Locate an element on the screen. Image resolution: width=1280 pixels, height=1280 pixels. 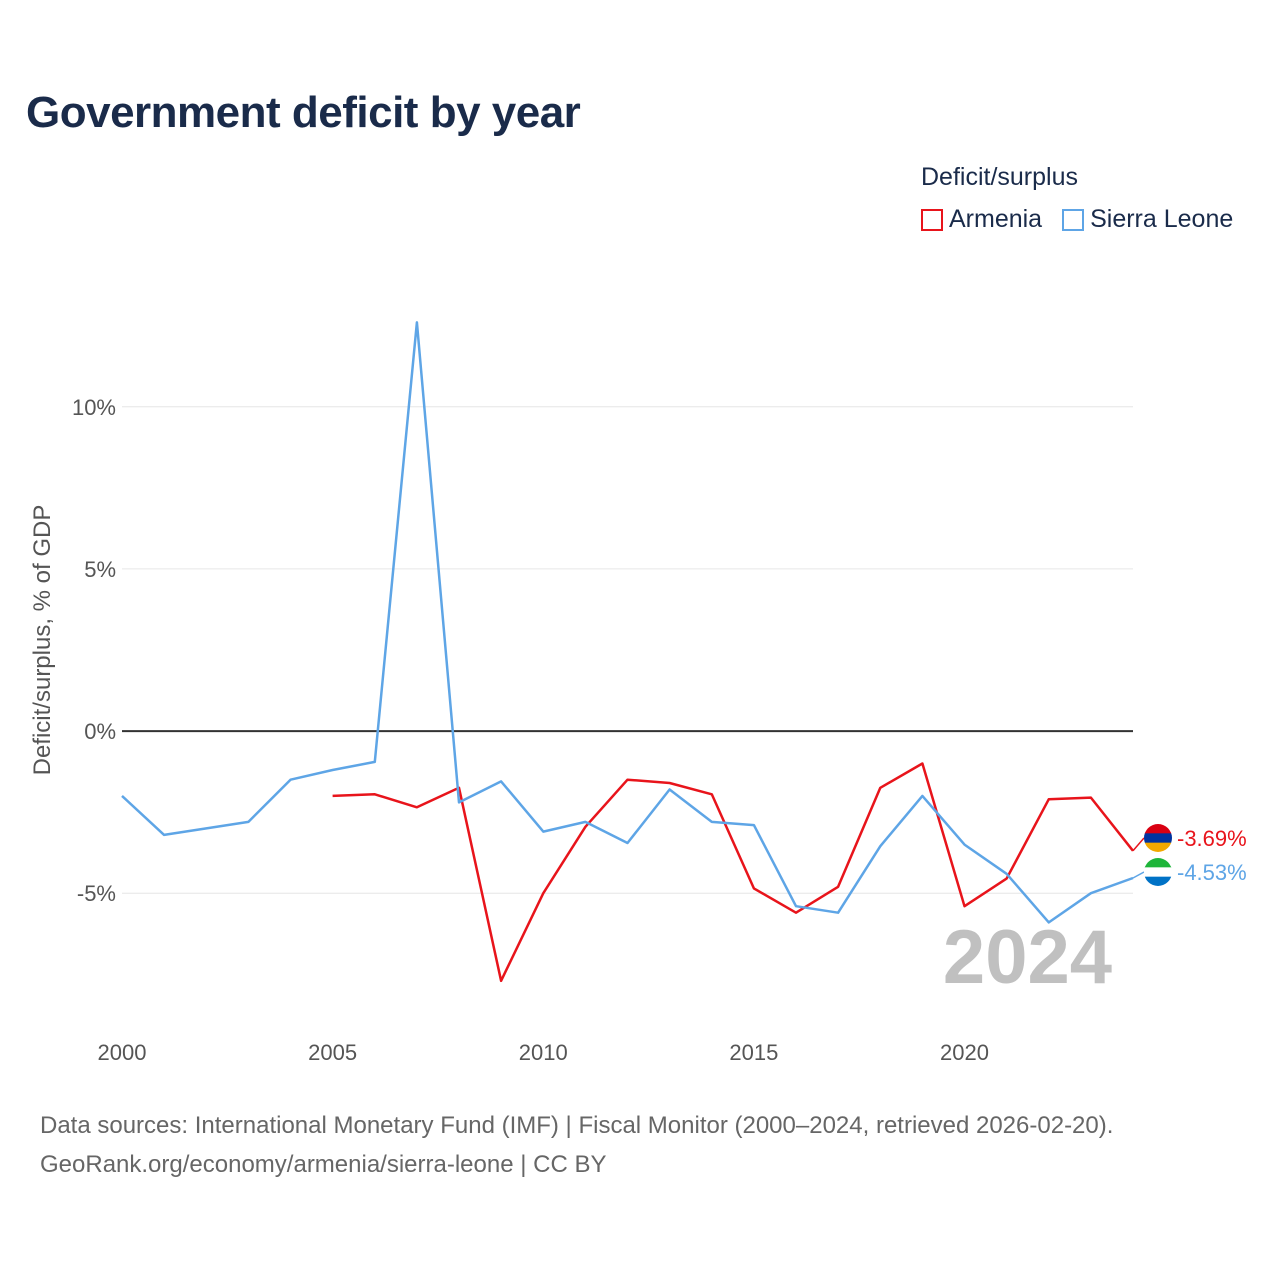
x-axis-ticks: 2000 2005 2010 2015 2020 is located at coordinates (543, 1052).